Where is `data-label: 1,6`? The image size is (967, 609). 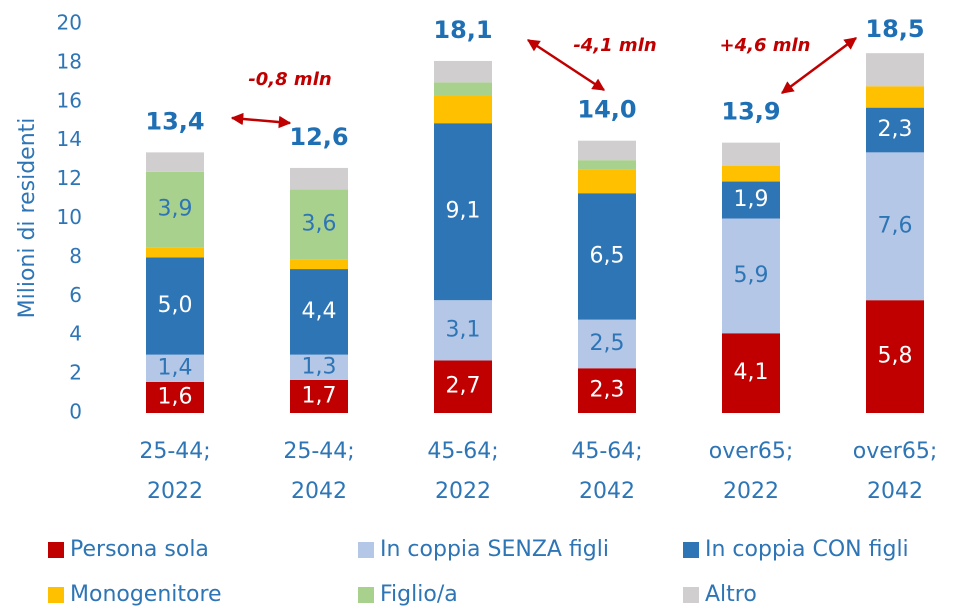 data-label: 1,6 is located at coordinates (175, 396).